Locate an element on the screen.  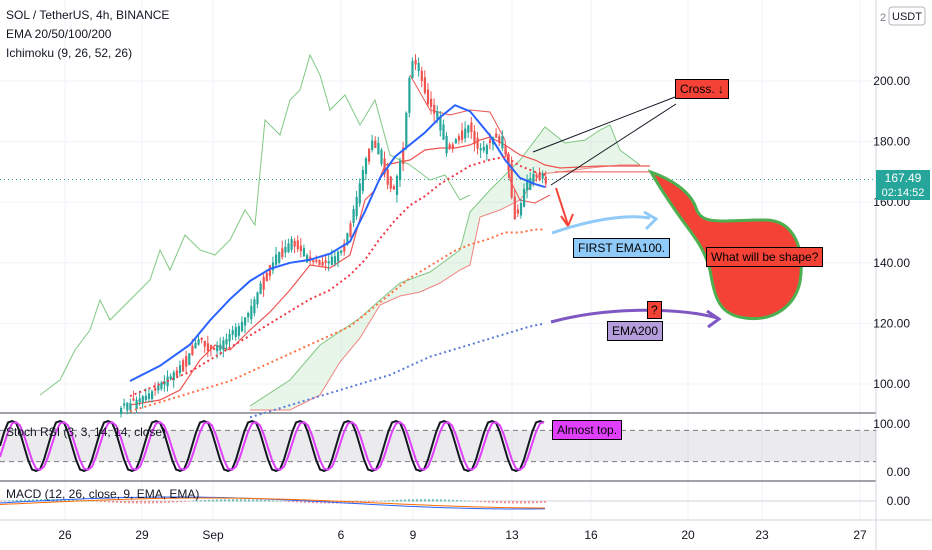
last-price-value: 167.49 is located at coordinates (903, 178).